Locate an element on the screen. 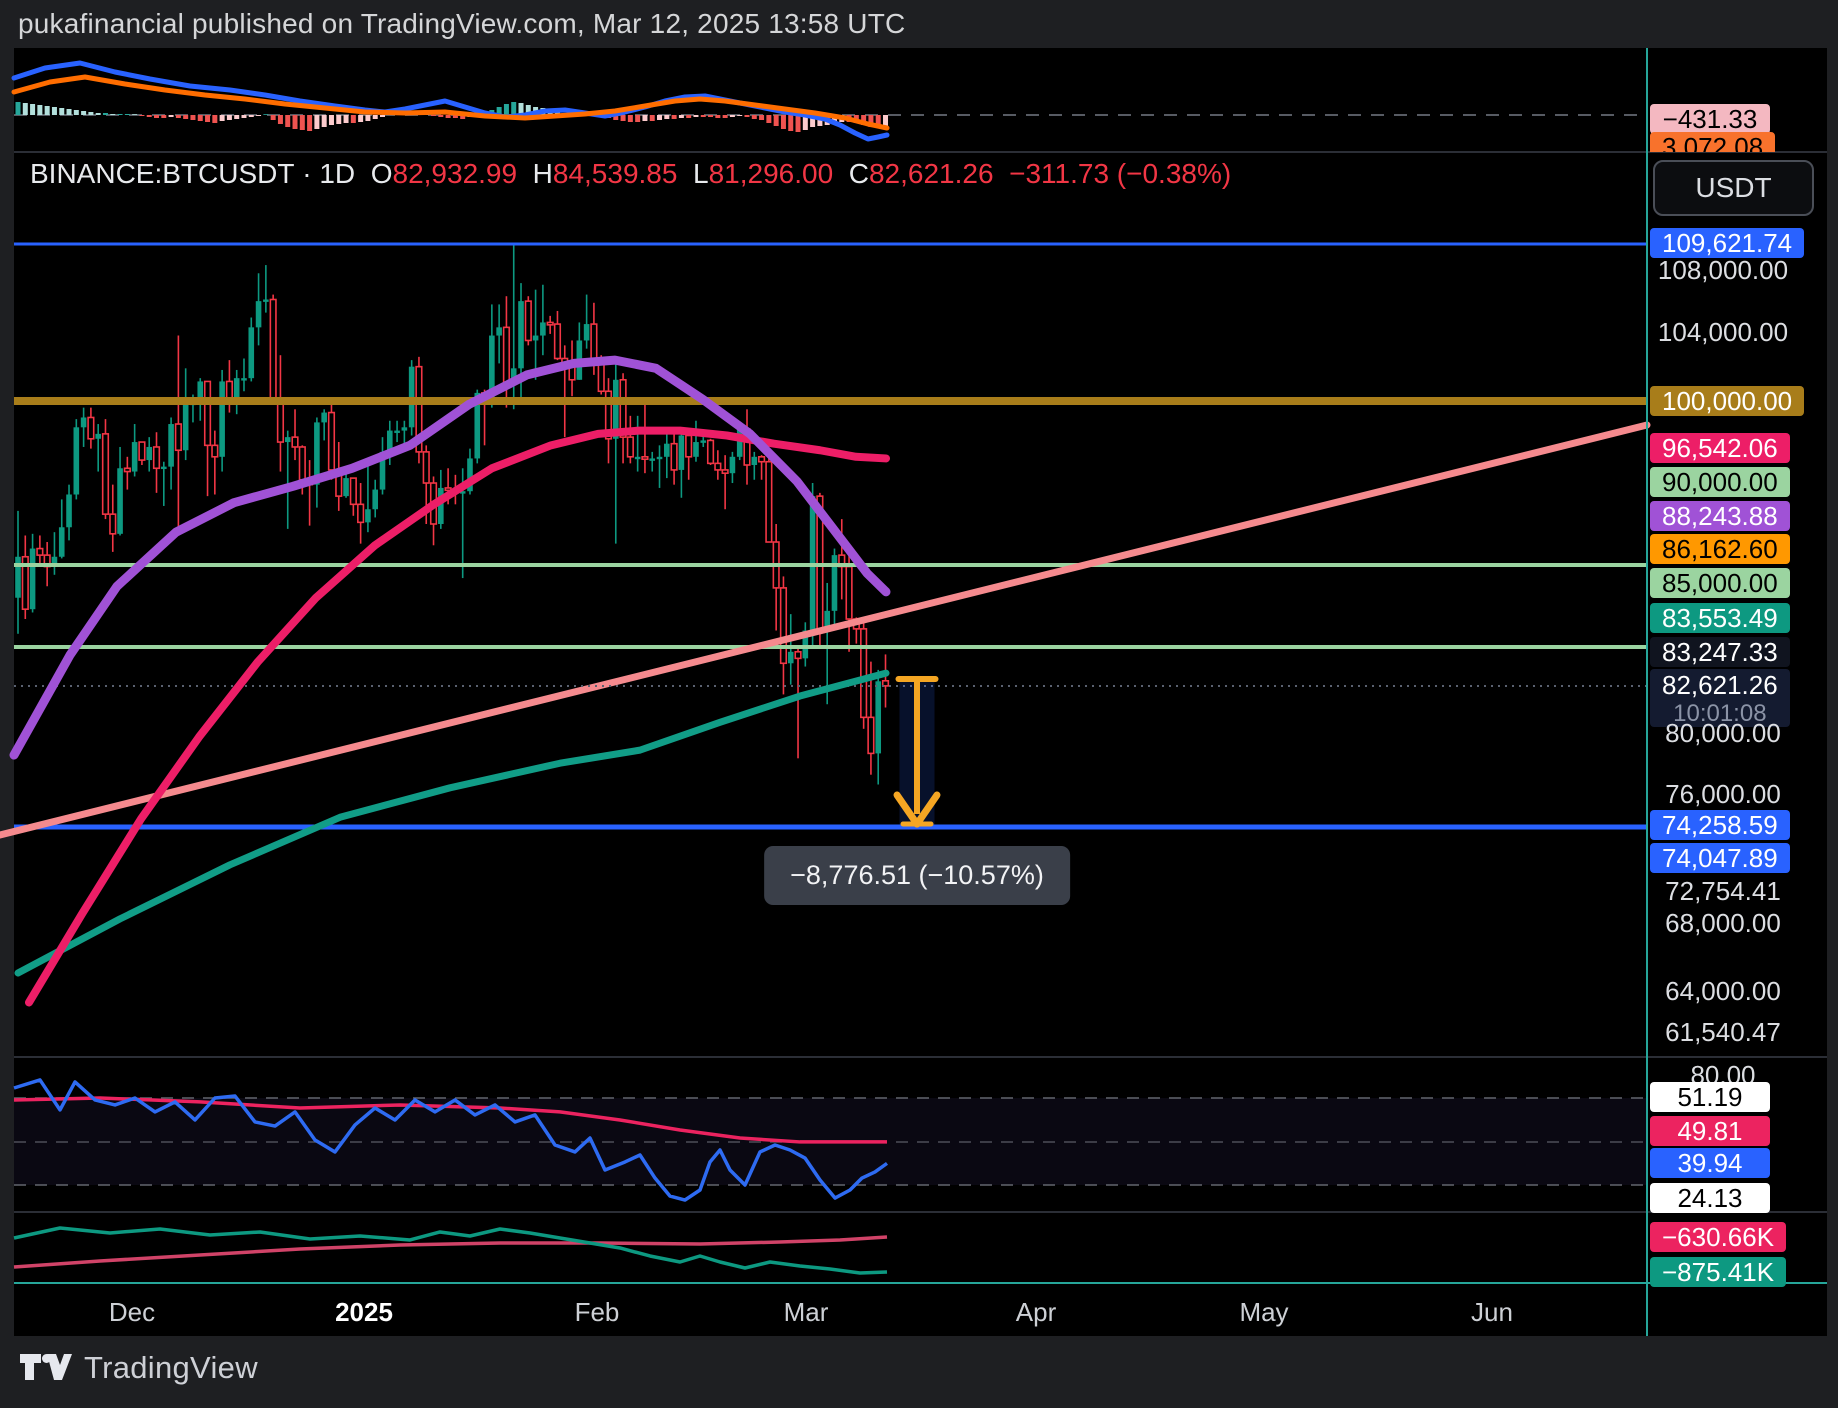 The image size is (1838, 1408). price-scale-label: −875.41K is located at coordinates (1718, 1272).